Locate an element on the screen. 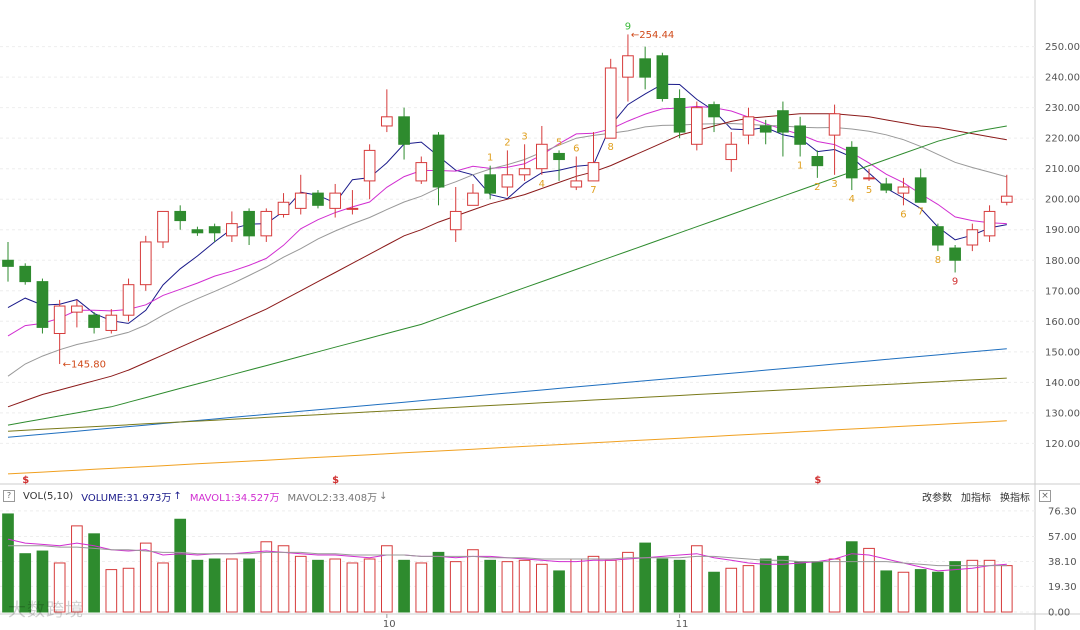  price-tick-label: 230.00 is located at coordinates (1062, 108).